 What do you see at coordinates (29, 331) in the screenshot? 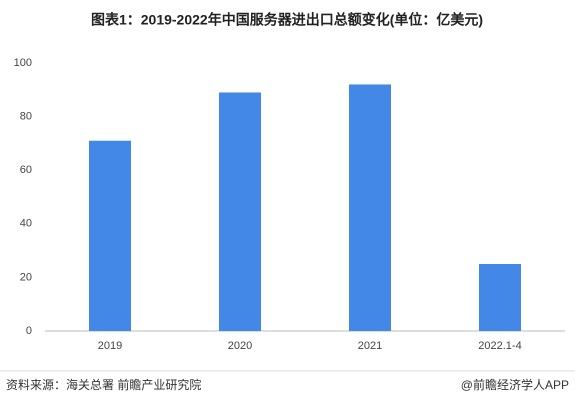
I see `y-tick-label: 0` at bounding box center [29, 331].